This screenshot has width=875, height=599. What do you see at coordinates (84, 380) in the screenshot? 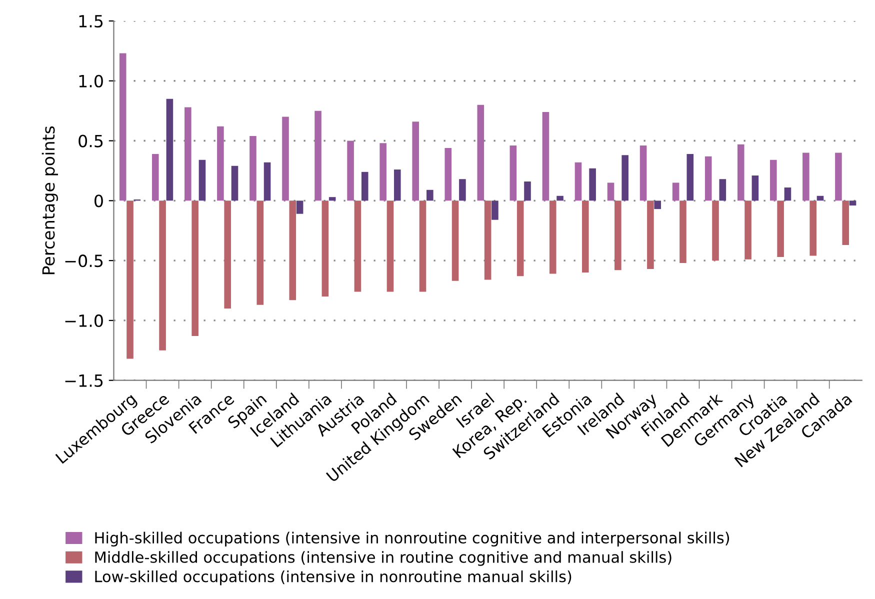
I see `y-tick-label: −1.5` at bounding box center [84, 380].